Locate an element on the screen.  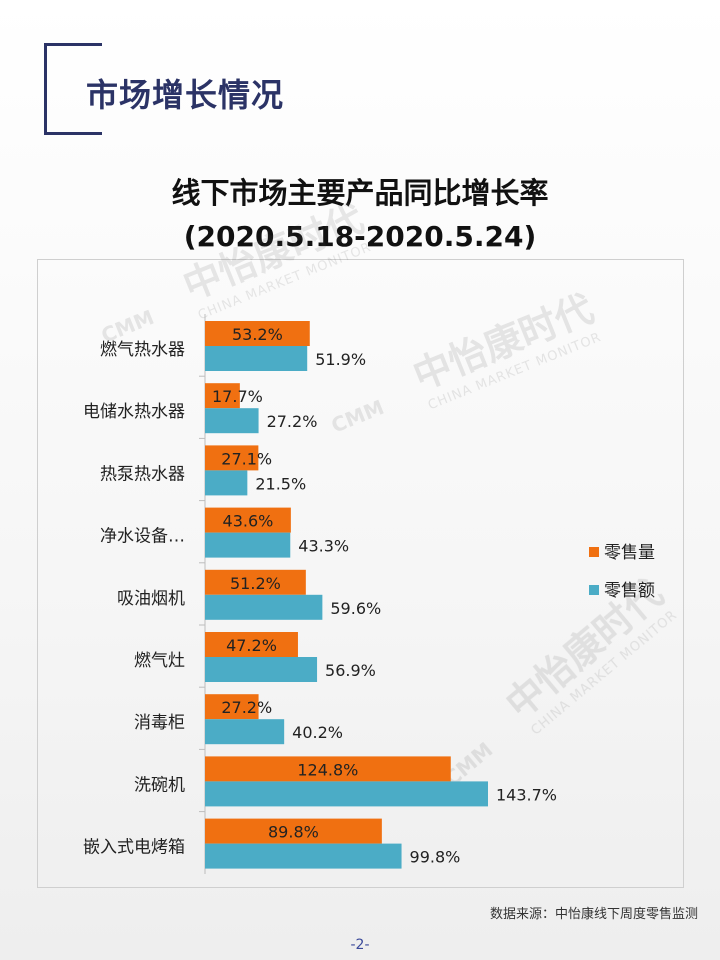
category-label: 嵌入式电烤箱 is located at coordinates (134, 848).